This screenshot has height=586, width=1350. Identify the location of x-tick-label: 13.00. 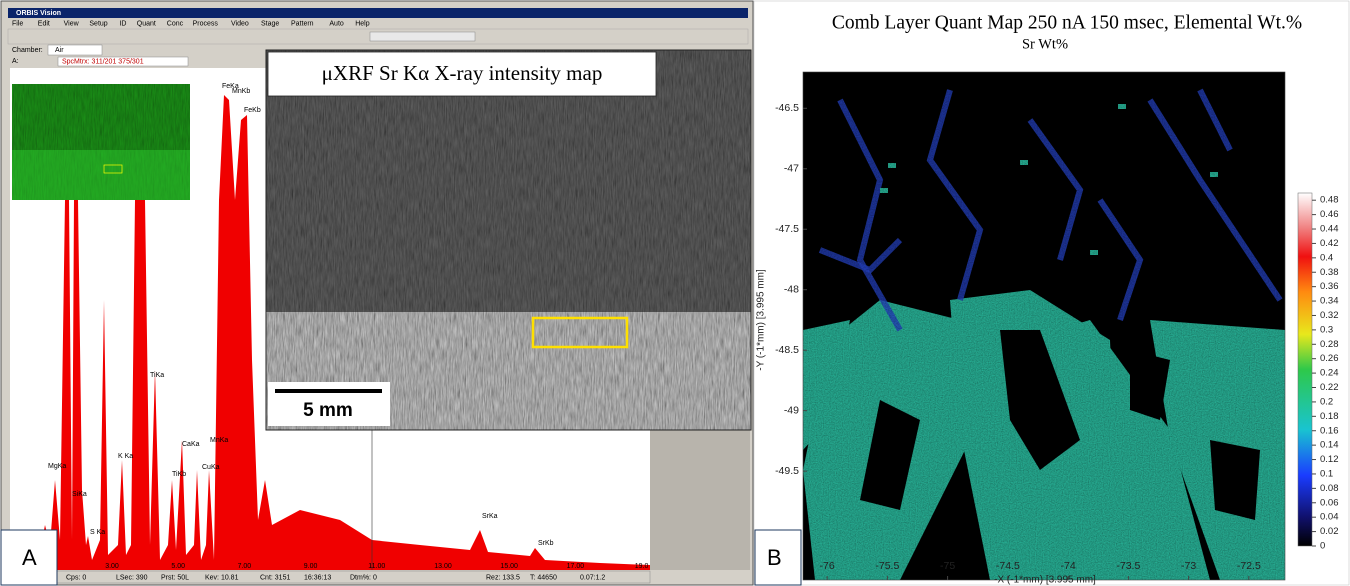
(443, 566).